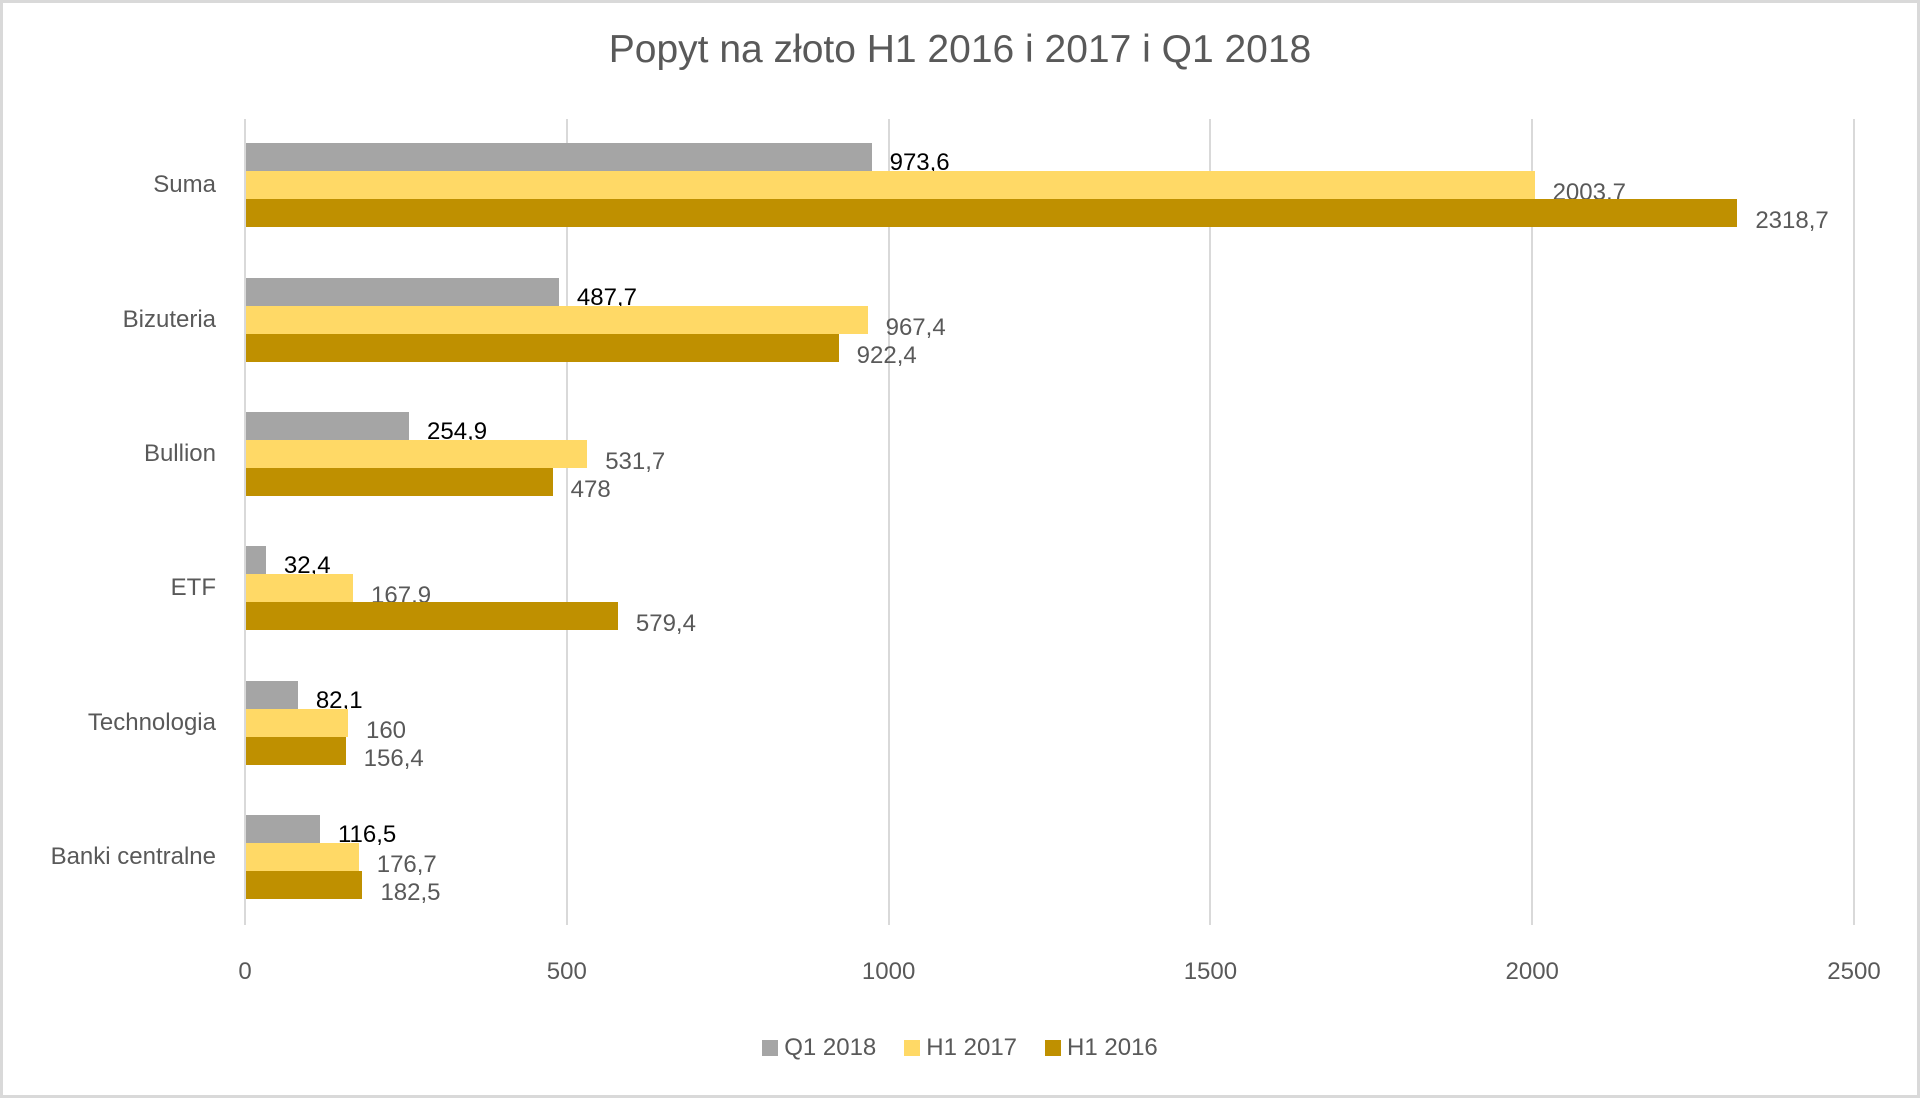  Describe the element at coordinates (406, 864) in the screenshot. I see `data-label: 176,7` at that location.